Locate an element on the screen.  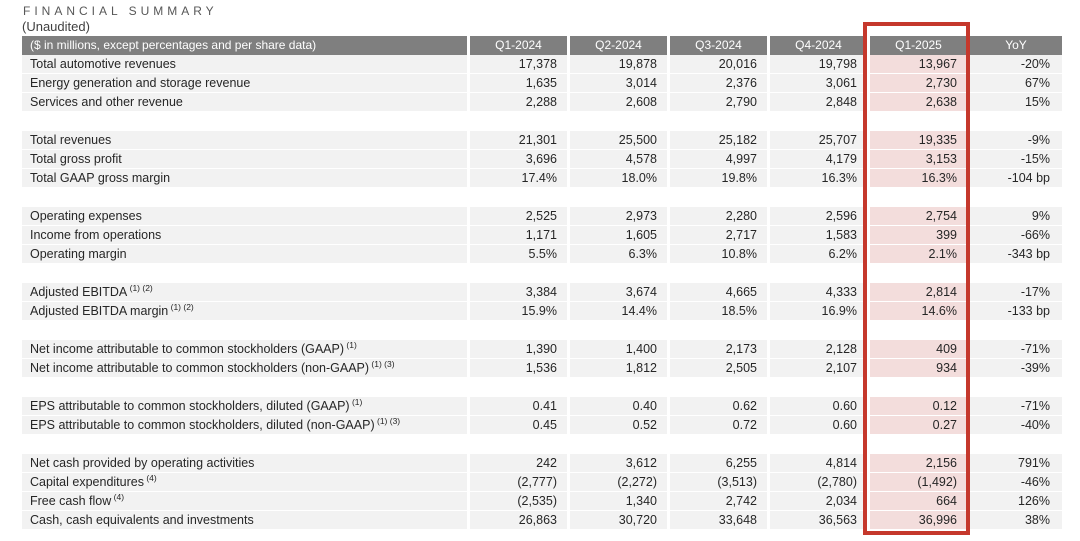
cell-q4-2024: 2,107 is located at coordinates (817, 368).